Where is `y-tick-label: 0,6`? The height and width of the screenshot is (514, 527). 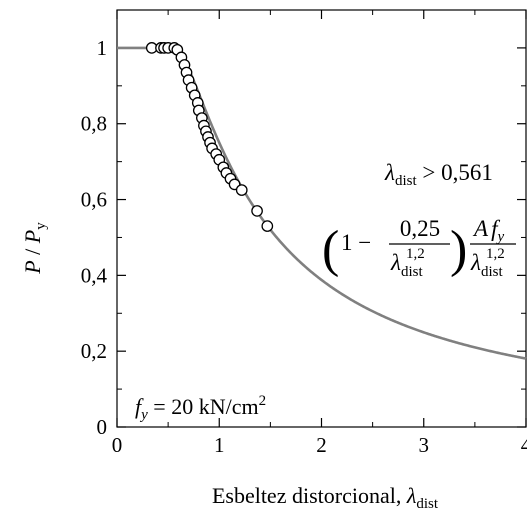
y-tick-label: 0,6 is located at coordinates (94, 200).